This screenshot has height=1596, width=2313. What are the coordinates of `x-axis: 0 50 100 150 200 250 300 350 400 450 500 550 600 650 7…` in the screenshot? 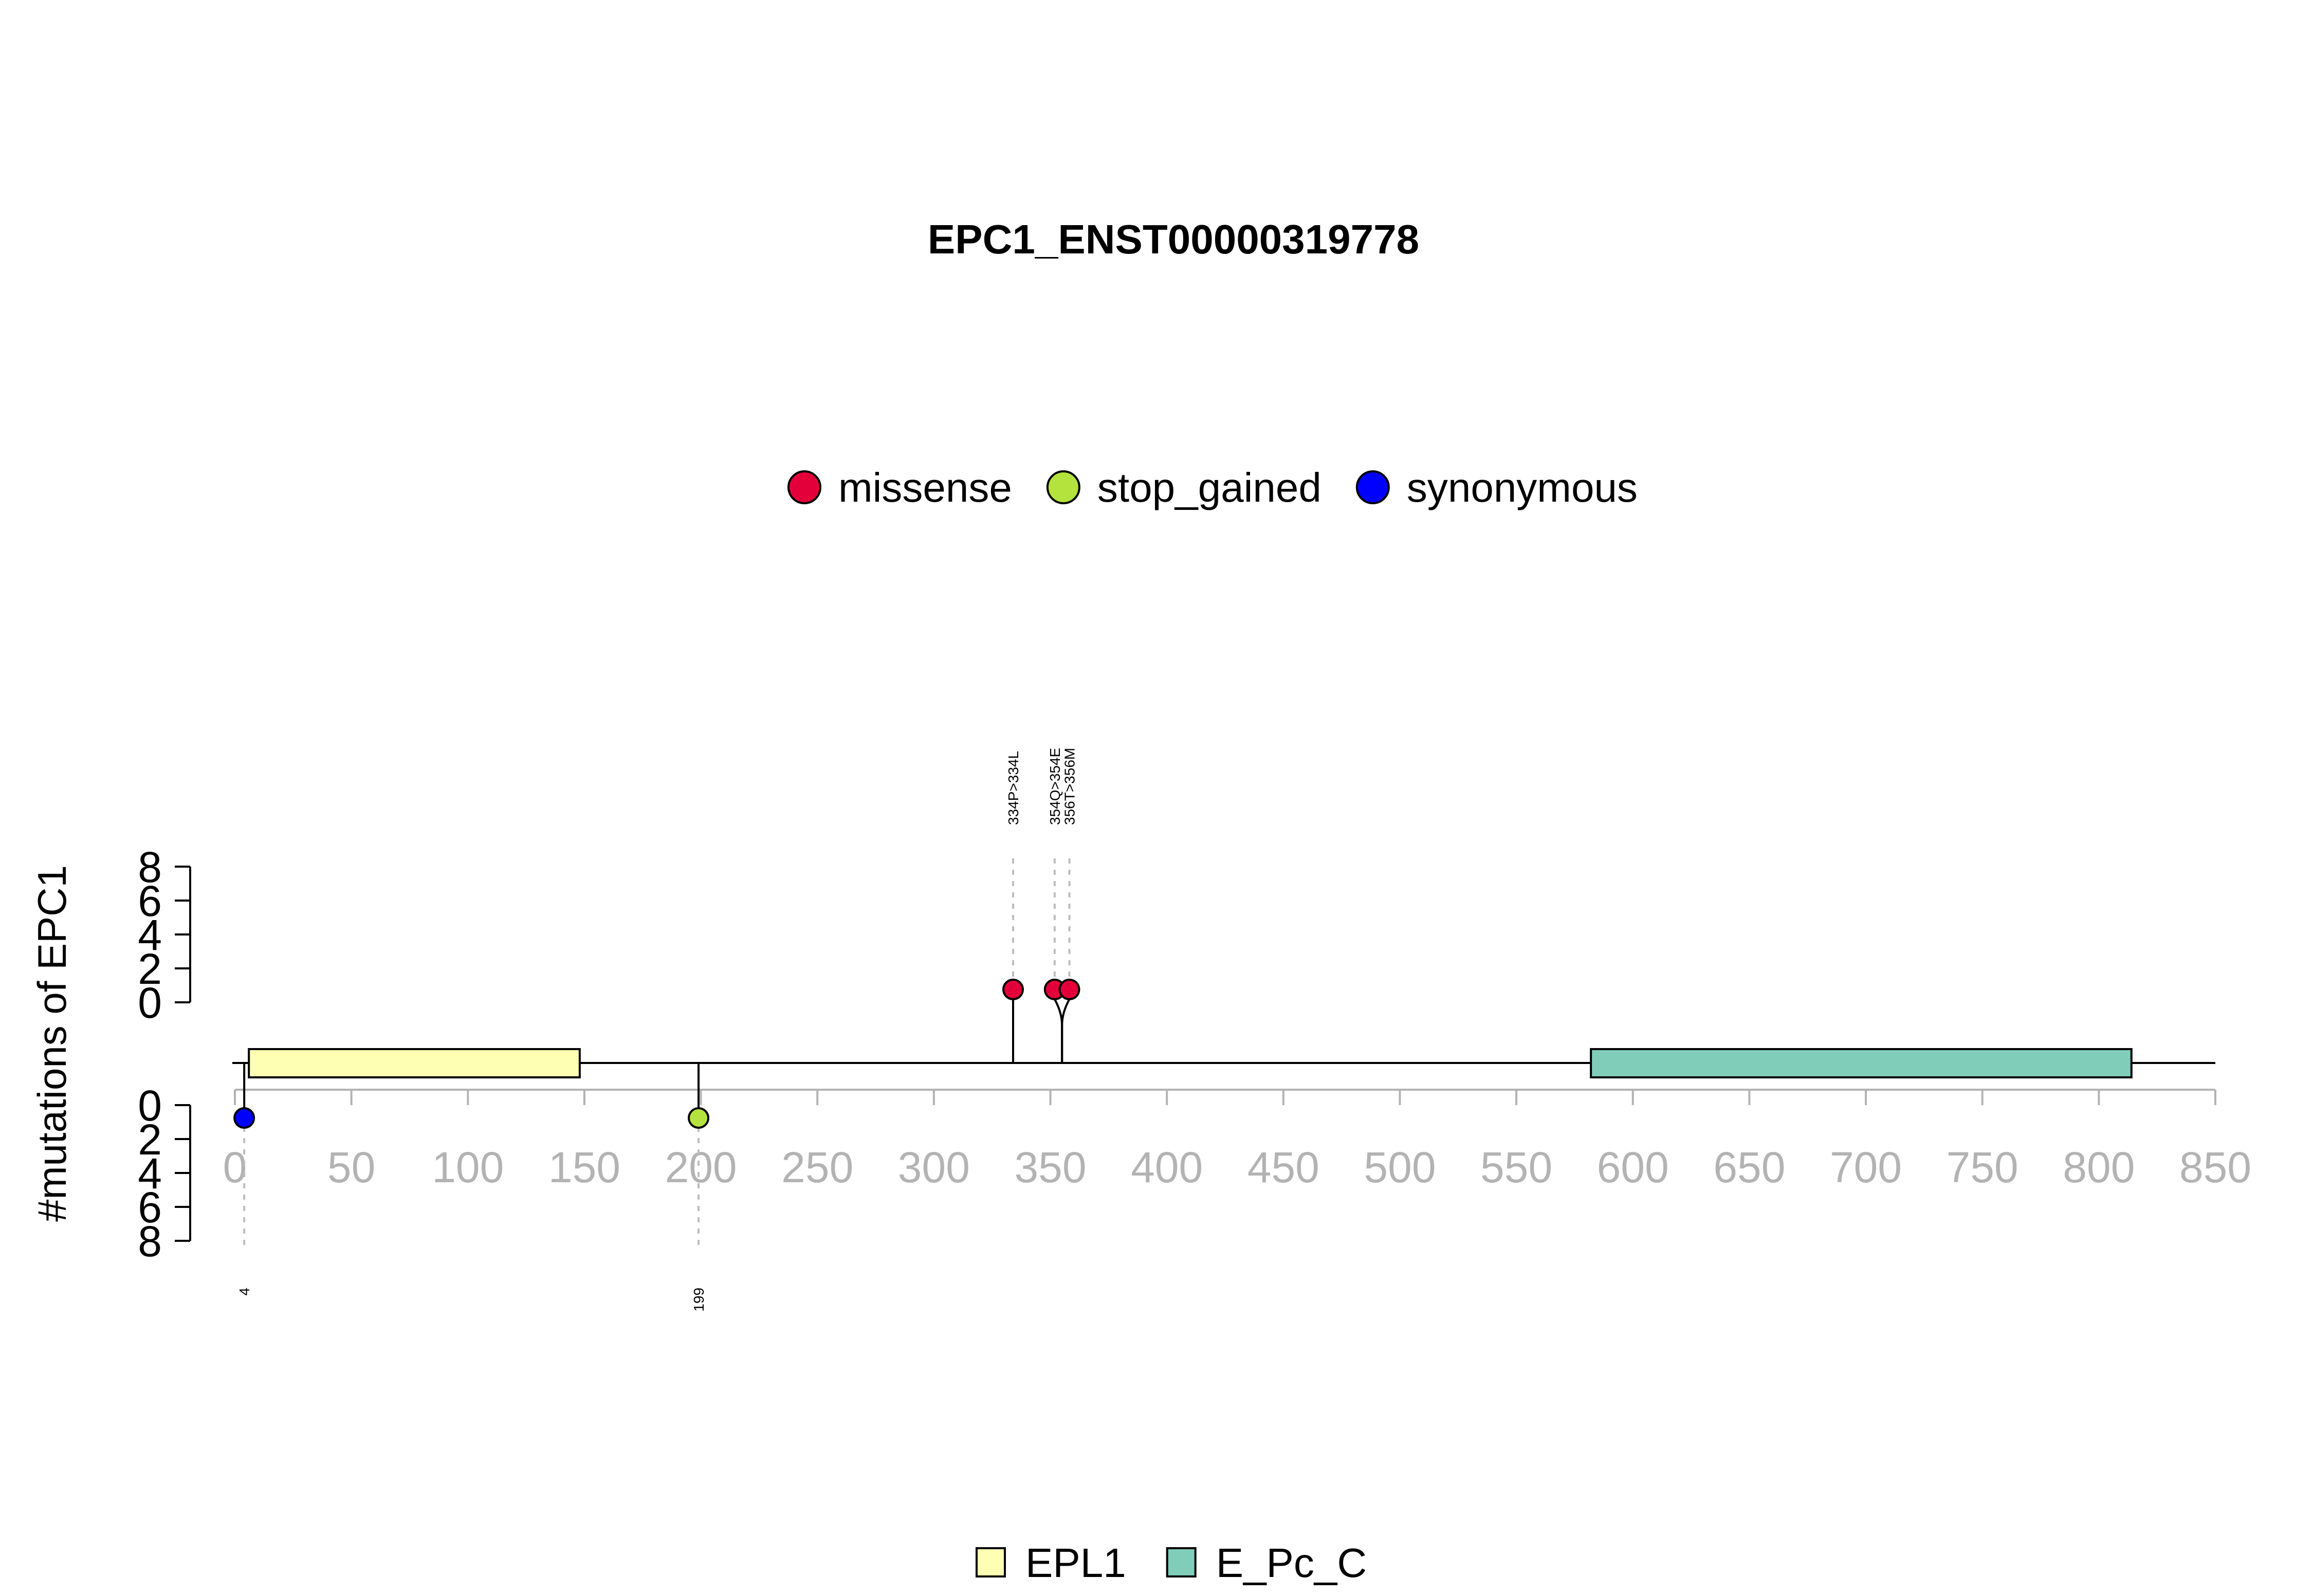 It's located at (1237, 1140).